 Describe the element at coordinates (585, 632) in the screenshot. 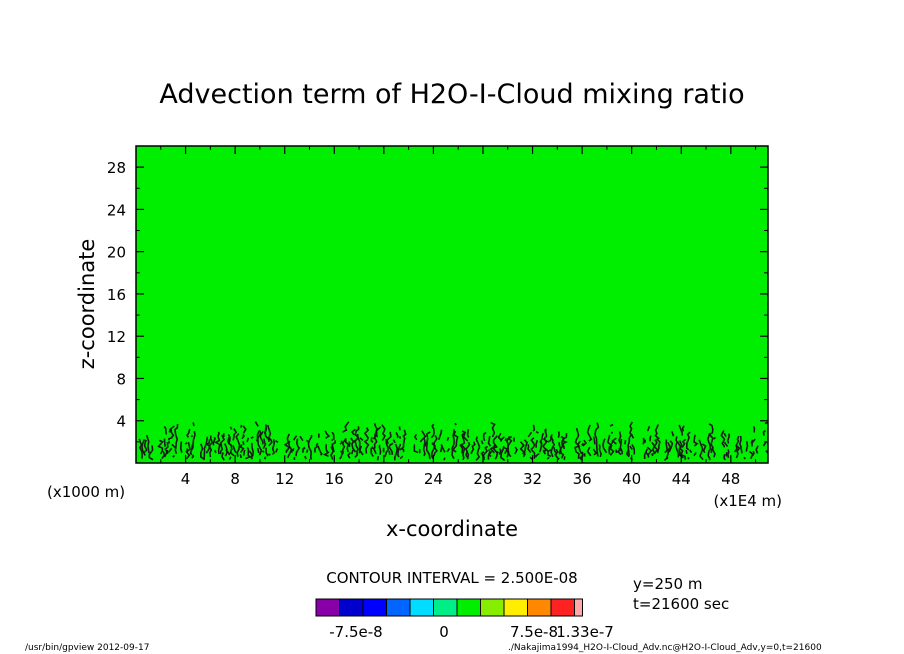

I see `colorbar-label: 1.33e-7` at that location.